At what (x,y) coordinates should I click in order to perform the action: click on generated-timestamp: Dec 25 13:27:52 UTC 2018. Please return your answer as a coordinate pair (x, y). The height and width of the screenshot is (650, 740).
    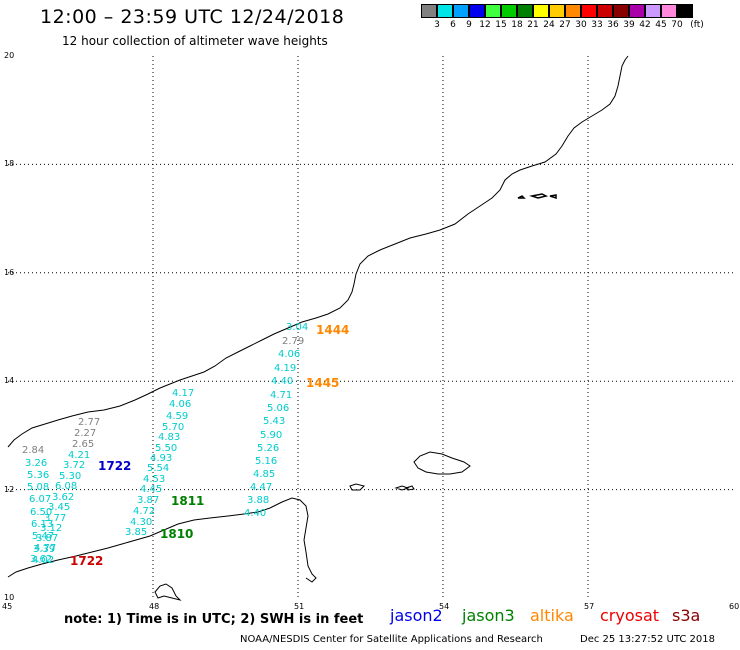
    Looking at the image, I should click on (647, 639).